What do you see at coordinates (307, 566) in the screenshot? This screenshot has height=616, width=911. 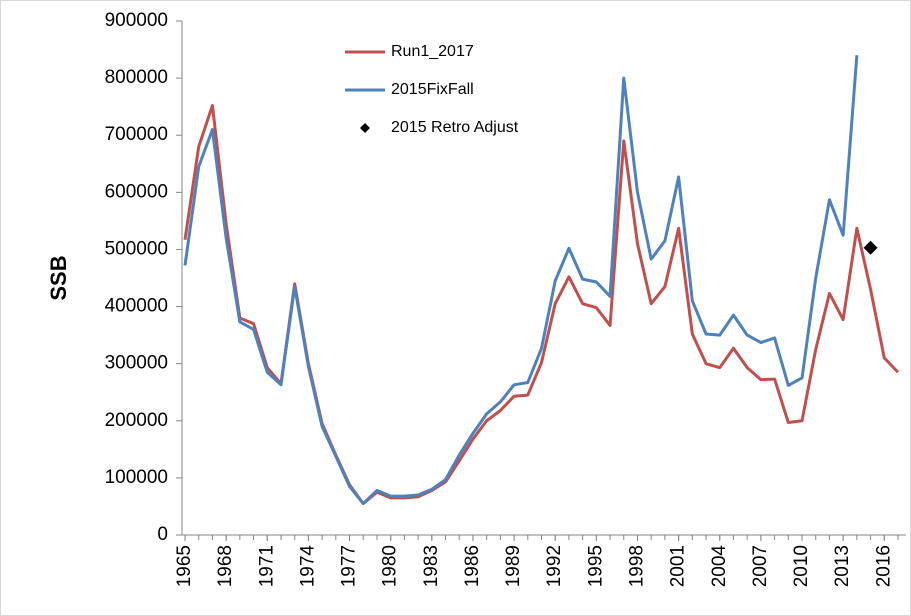 I see `x-tick-label: 1974` at bounding box center [307, 566].